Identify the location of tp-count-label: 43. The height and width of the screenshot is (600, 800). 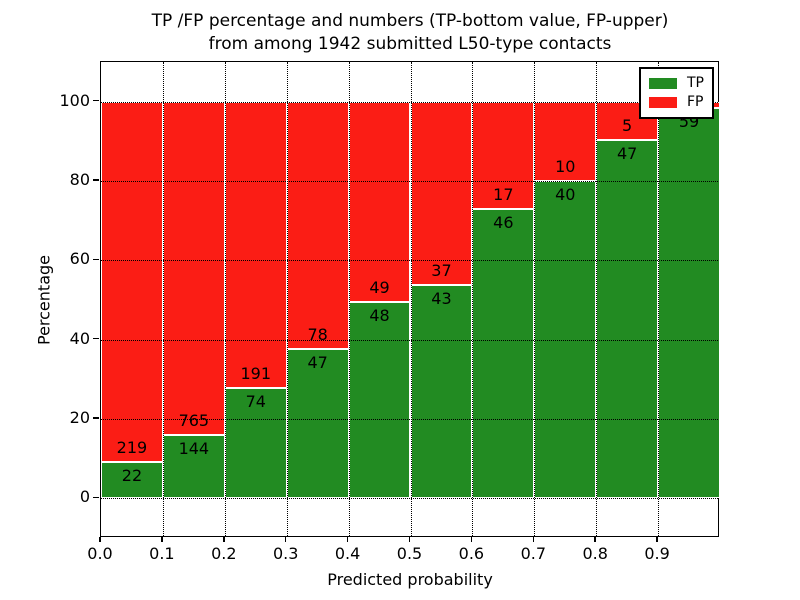
(441, 299).